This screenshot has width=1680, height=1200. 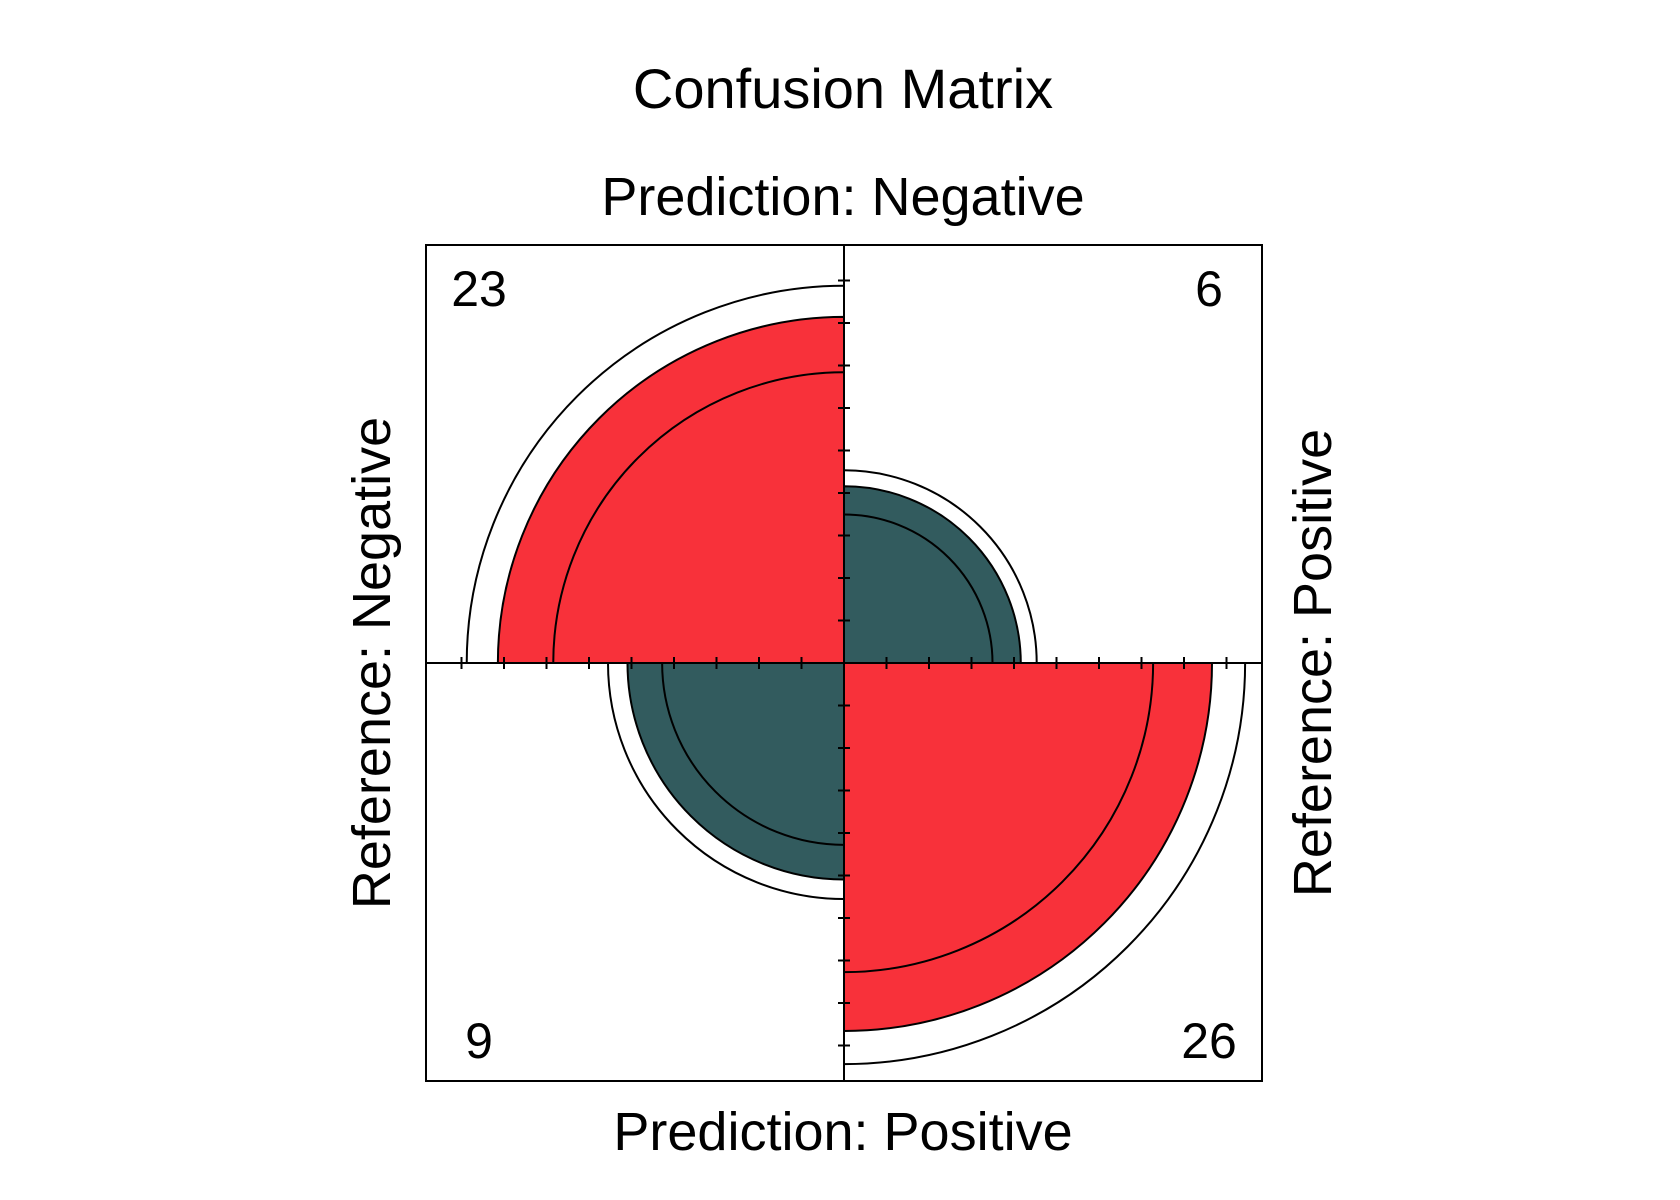 I want to click on bottom-axis-label: Prediction: Positive, so click(x=842, y=1132).